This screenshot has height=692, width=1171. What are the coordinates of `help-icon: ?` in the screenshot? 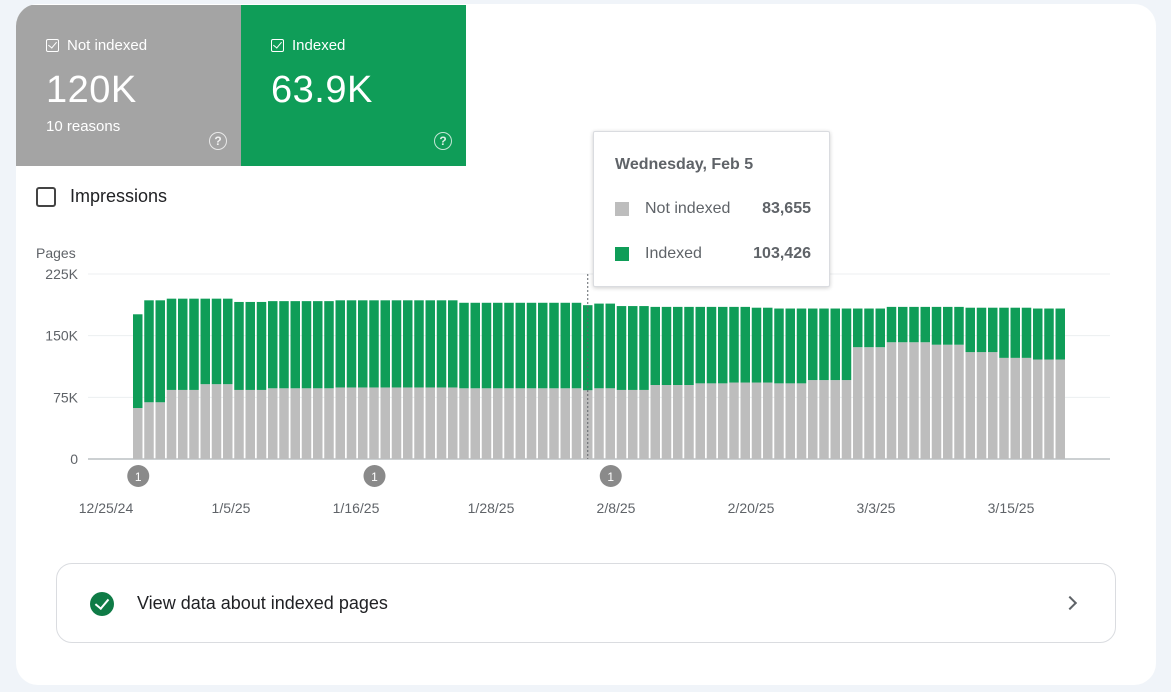 It's located at (218, 141).